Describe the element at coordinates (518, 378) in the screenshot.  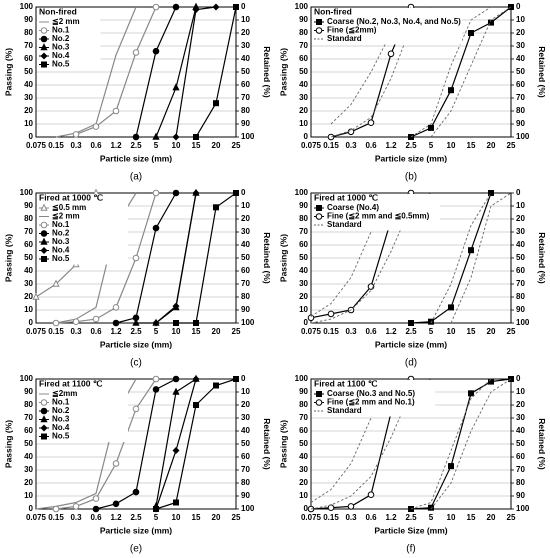
I see `y2-tick-label: 0` at that location.